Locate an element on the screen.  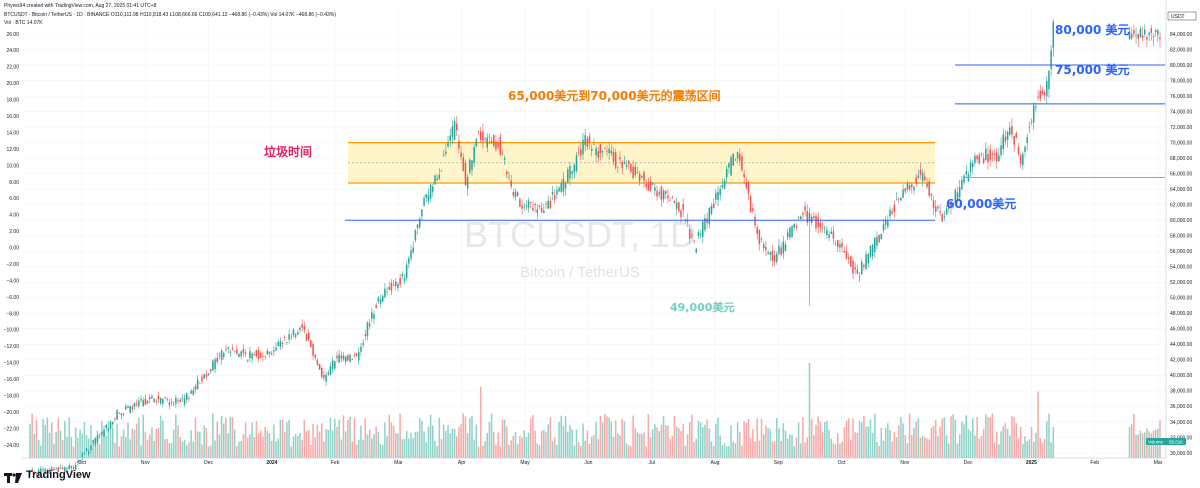
tradingview-logo: TradingView is located at coordinates (47, 476).